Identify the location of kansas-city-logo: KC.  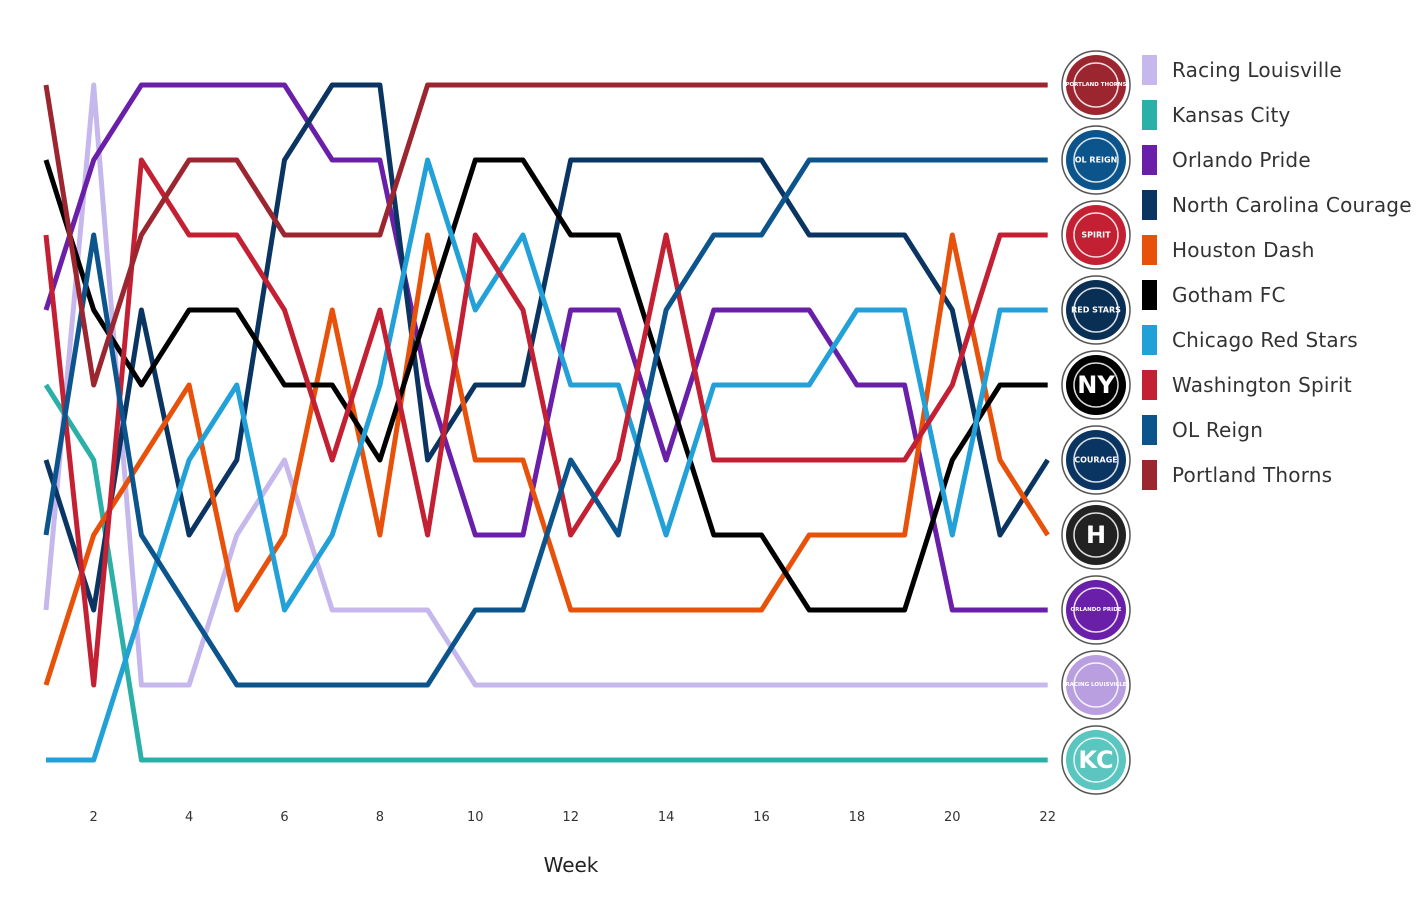
(1096, 760).